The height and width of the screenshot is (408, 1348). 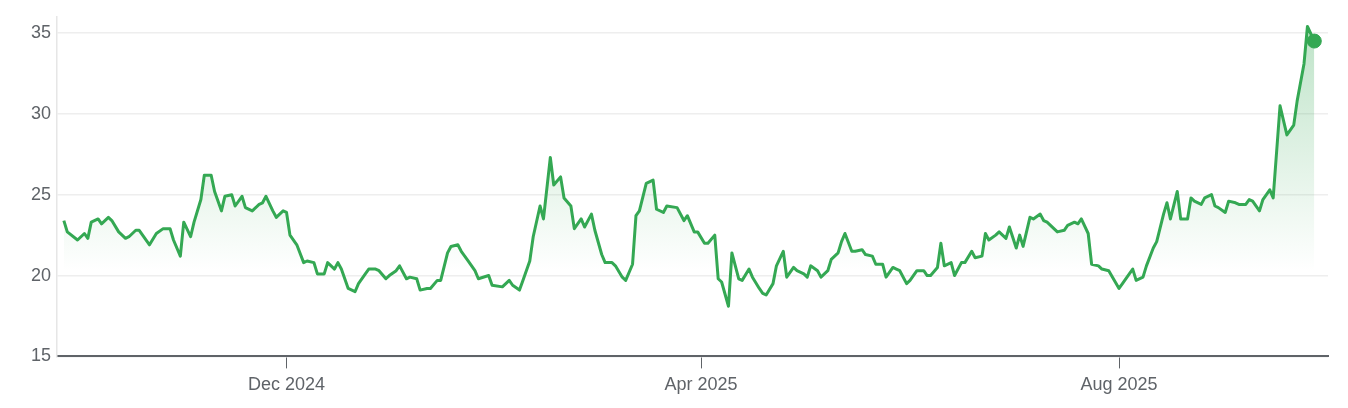 I want to click on y-tick-label: 15, so click(x=40, y=355).